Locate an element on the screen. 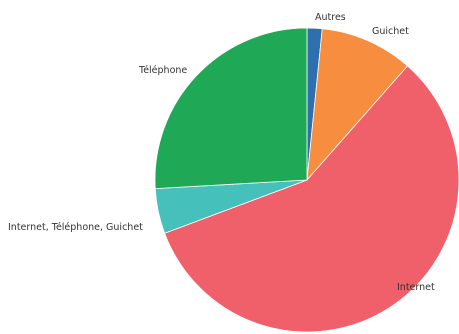 Image resolution: width=459 pixels, height=334 pixels. slice-label-telephone: Téléphone is located at coordinates (162, 70).